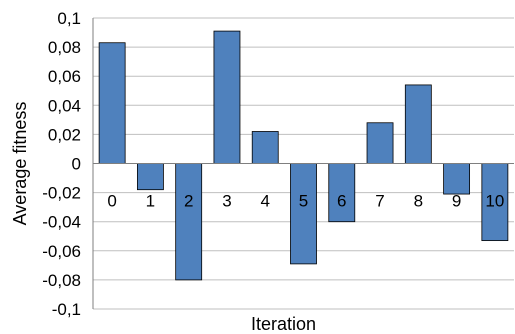 The width and height of the screenshot is (515, 334). I want to click on x-tick-label: 10, so click(494, 201).